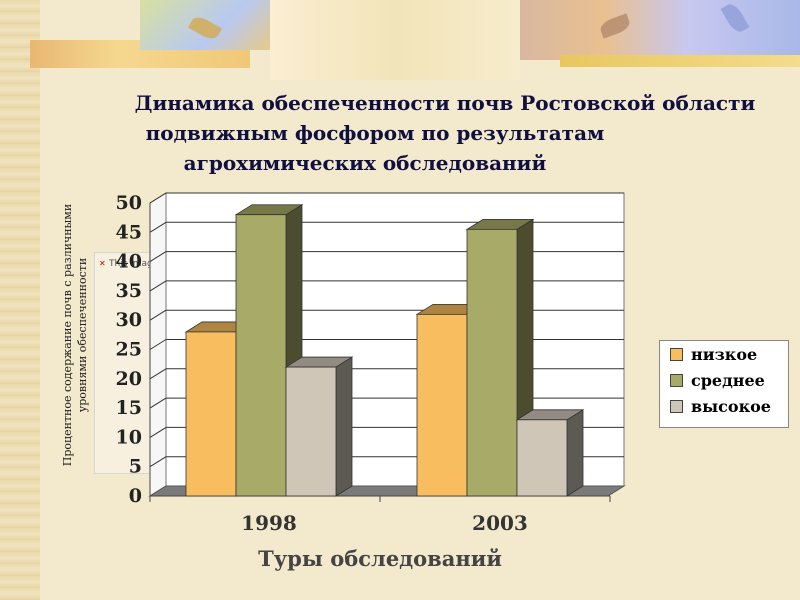 The width and height of the screenshot is (800, 600). I want to click on y-tick-label: 50, so click(129, 203).